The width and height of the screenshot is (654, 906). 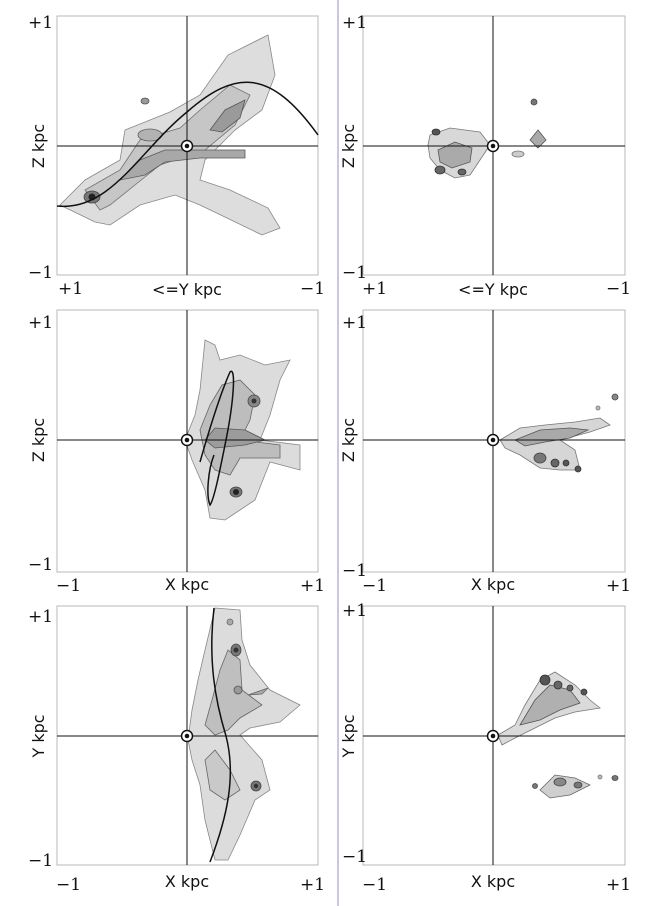 What do you see at coordinates (485, 748) in the screenshot?
I see `panel-bottom-right: +1 −1 Y kpc −1 +1 X kpc` at bounding box center [485, 748].